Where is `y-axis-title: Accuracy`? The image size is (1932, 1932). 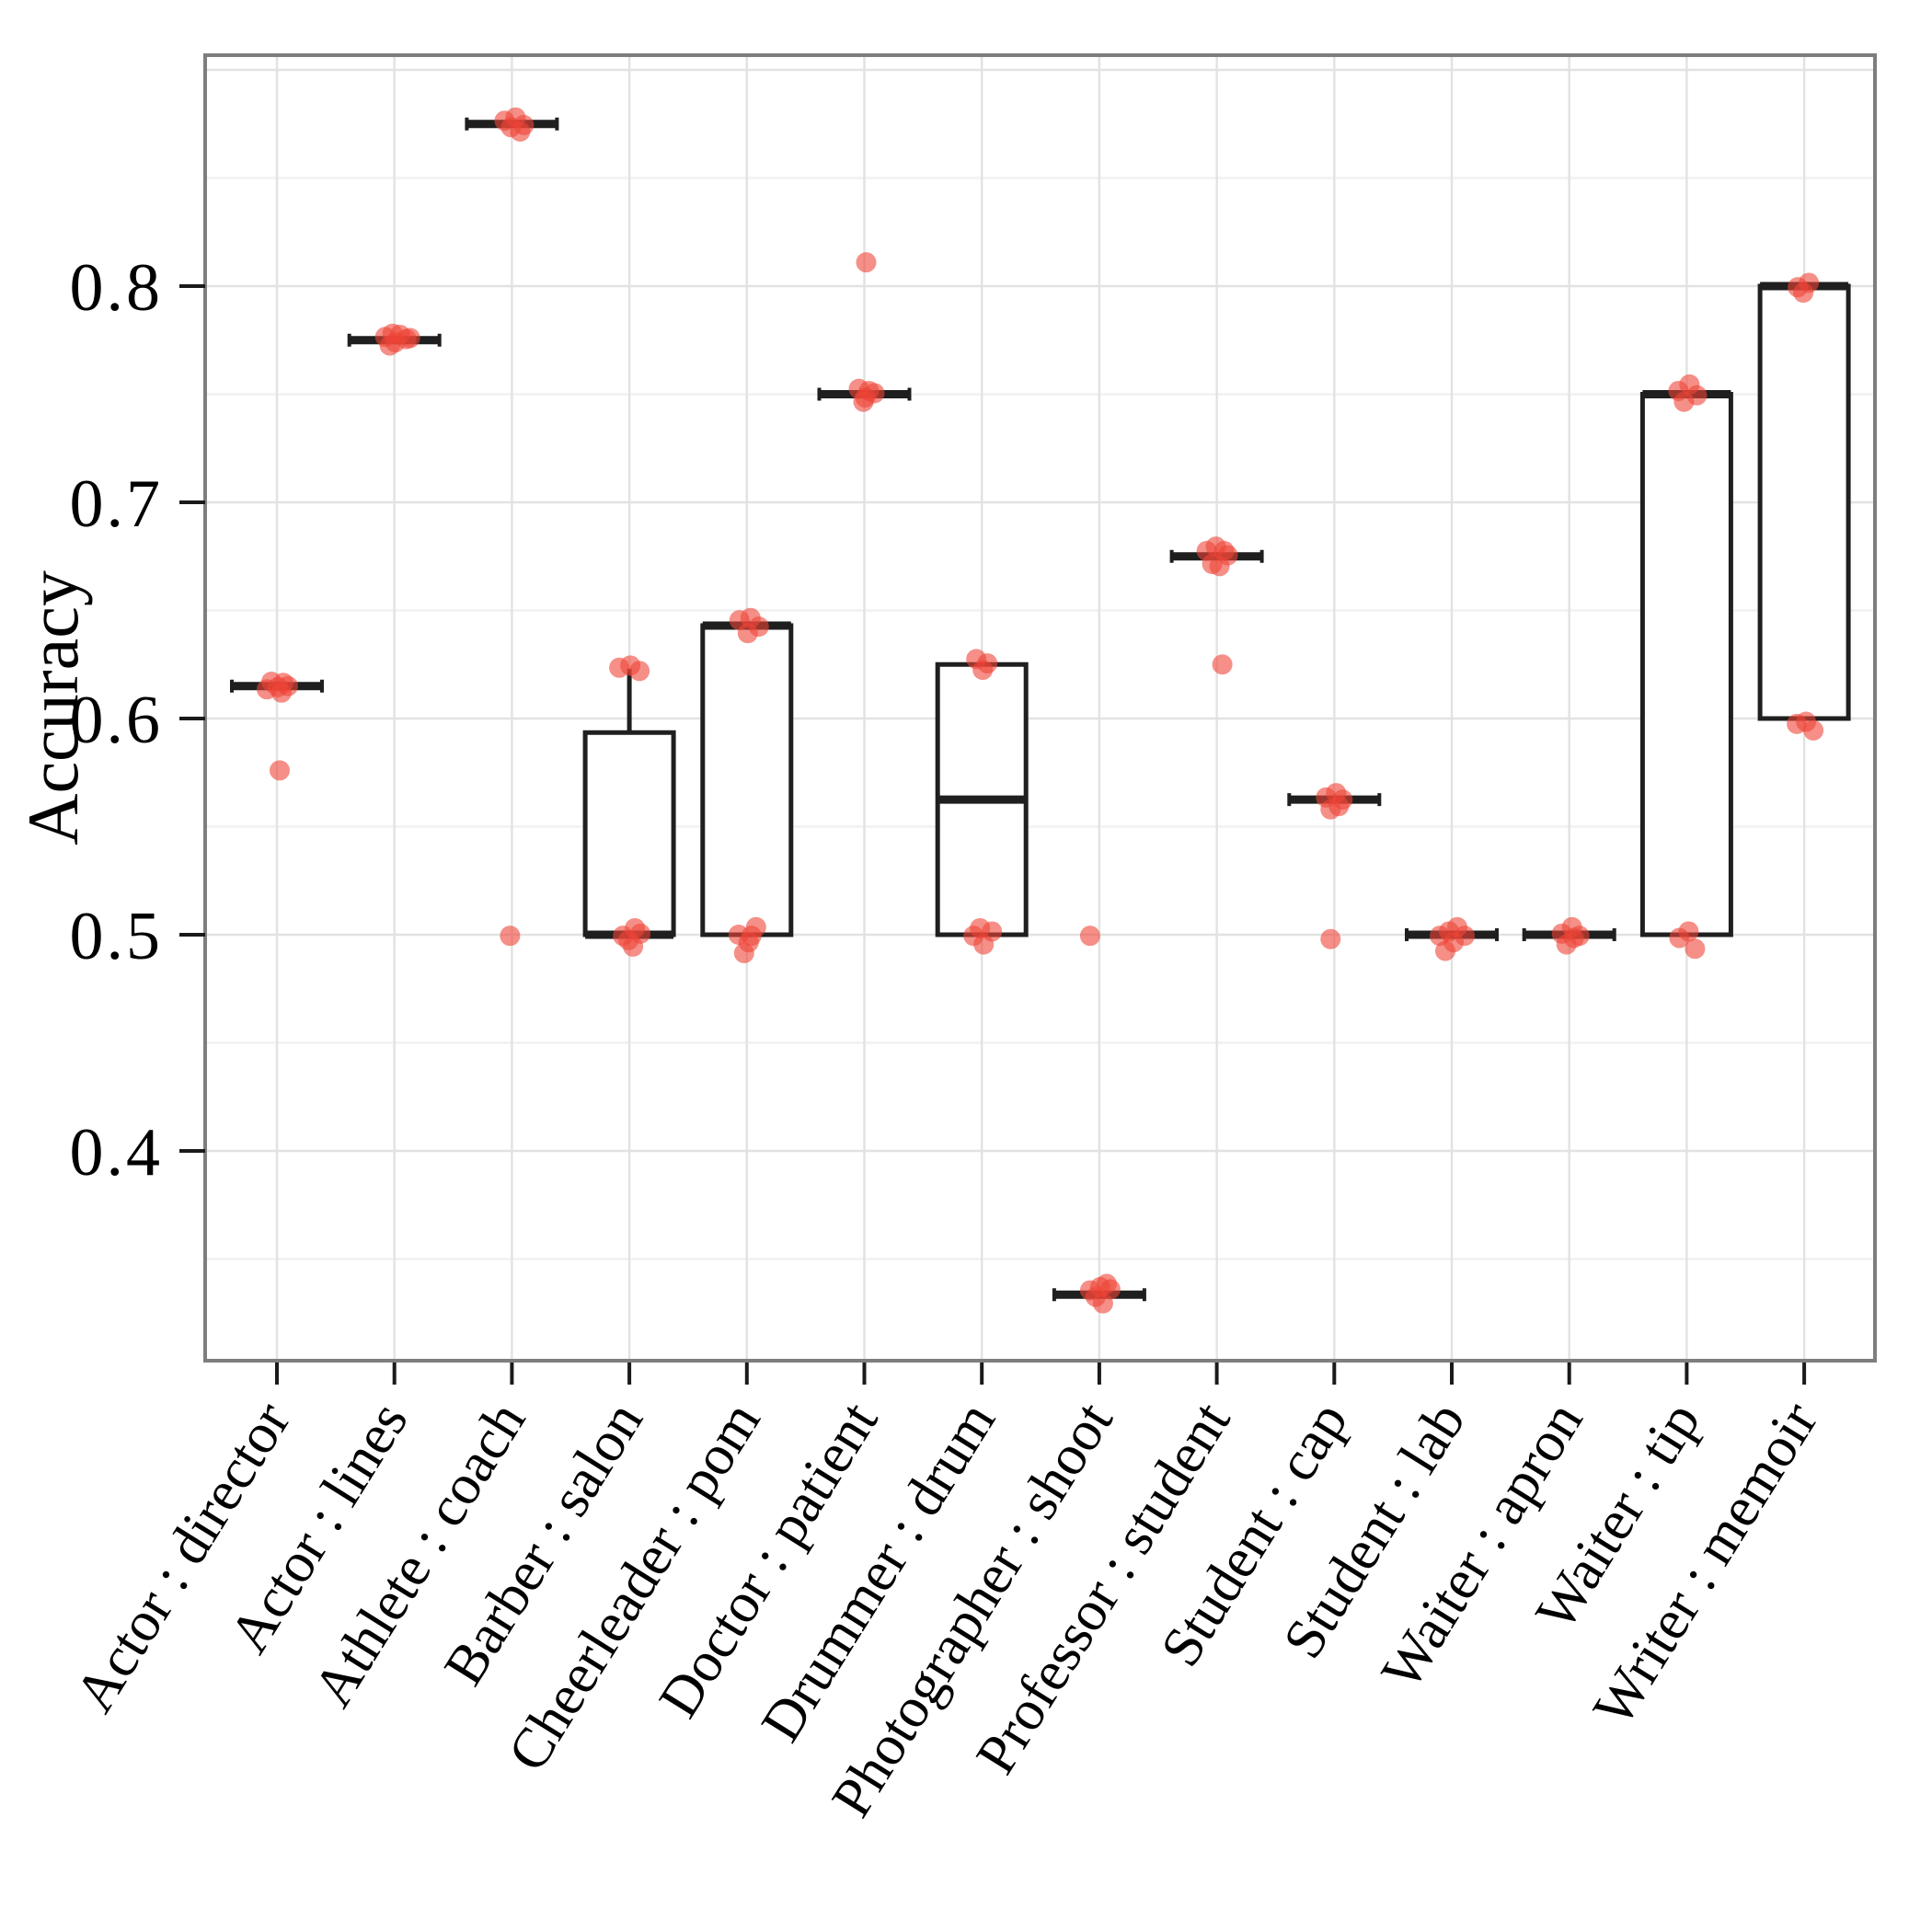 y-axis-title: Accuracy is located at coordinates (53, 707).